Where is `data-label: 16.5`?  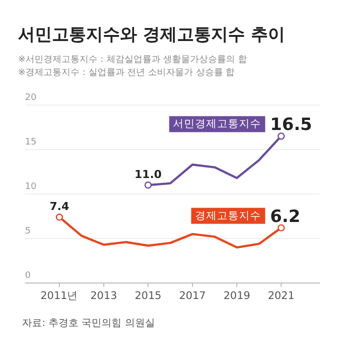 data-label: 16.5 is located at coordinates (291, 125).